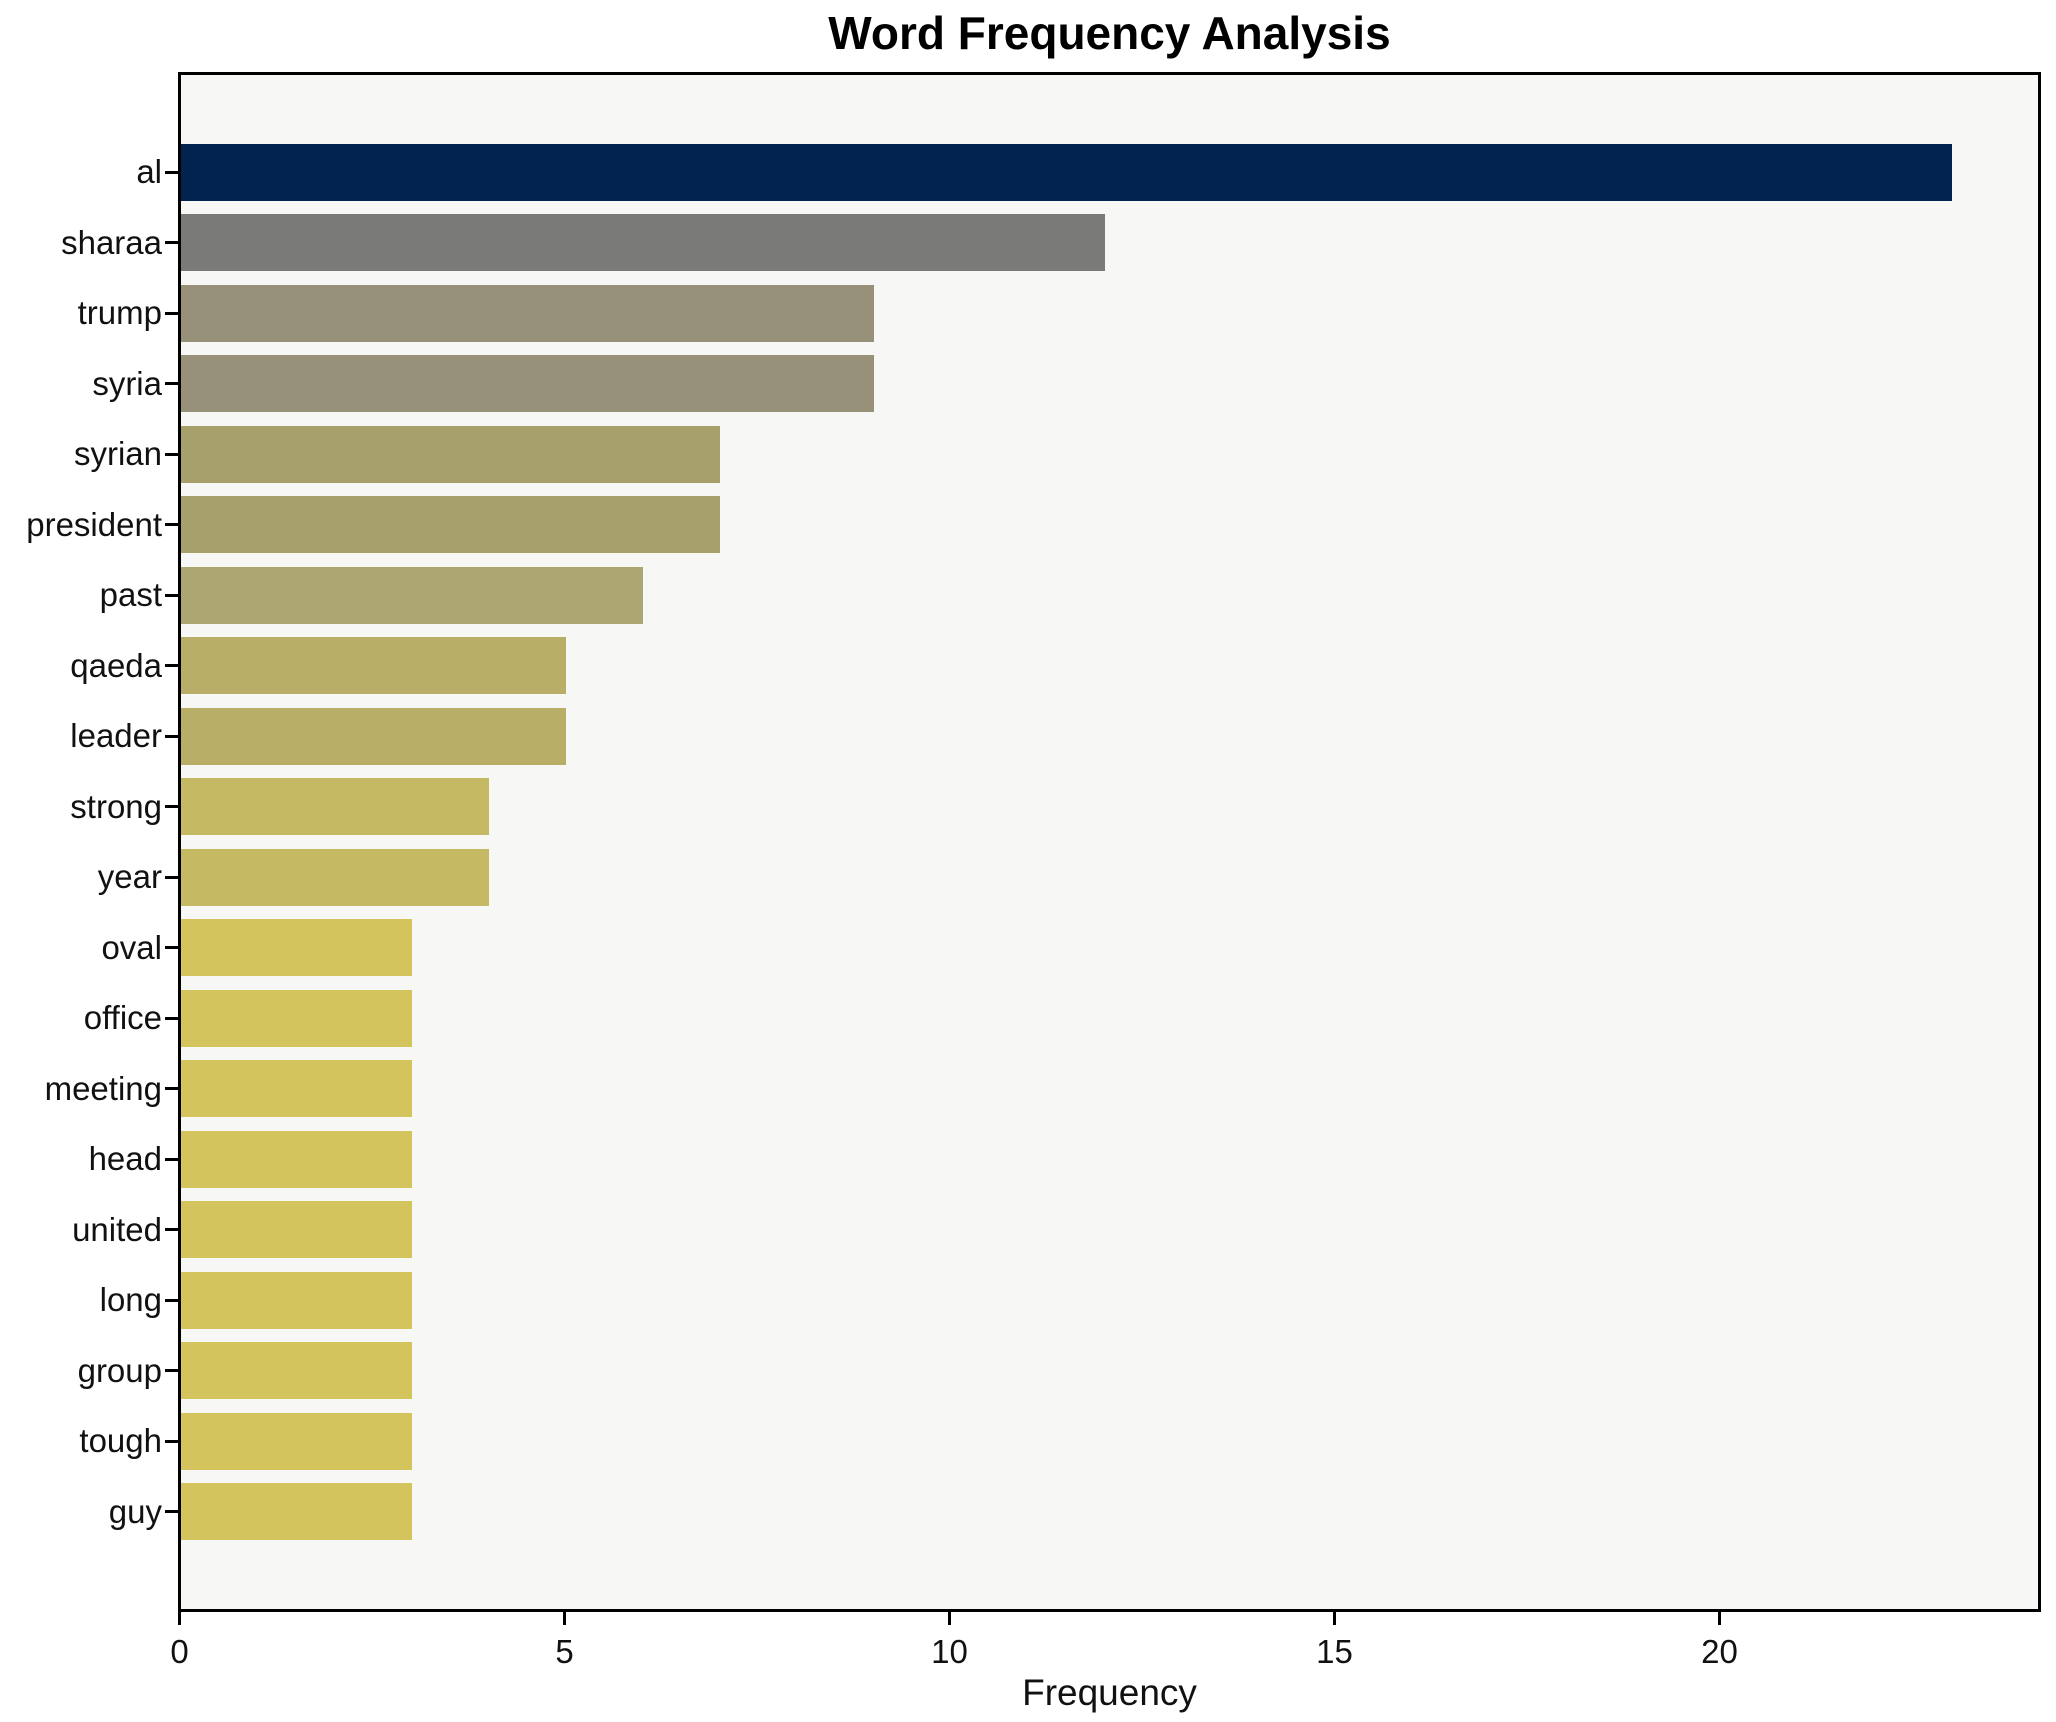  What do you see at coordinates (564, 1651) in the screenshot?
I see `x-tick-label-5: 5` at bounding box center [564, 1651].